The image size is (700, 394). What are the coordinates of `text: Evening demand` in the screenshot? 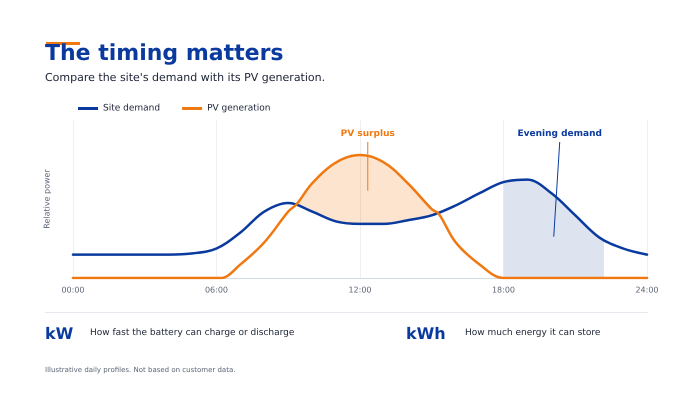 It's located at (560, 134).